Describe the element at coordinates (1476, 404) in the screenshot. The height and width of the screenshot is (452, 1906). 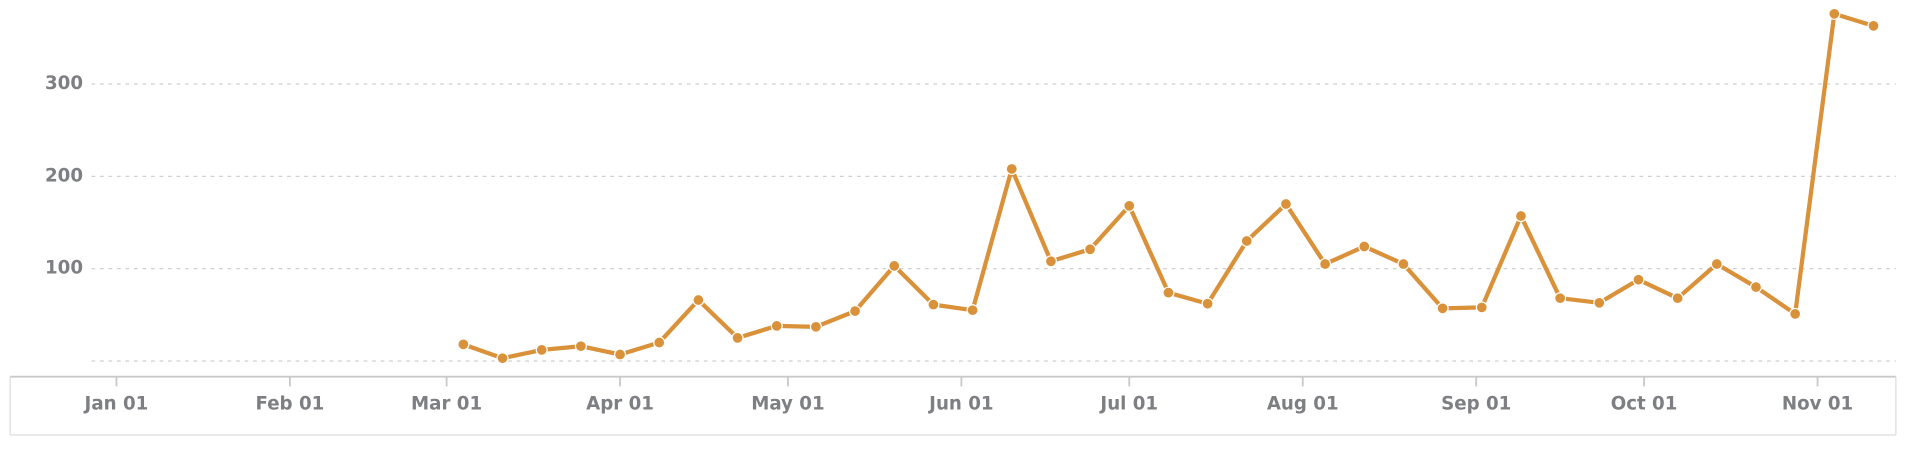
I see `x-tick-label: Sep 01` at that location.